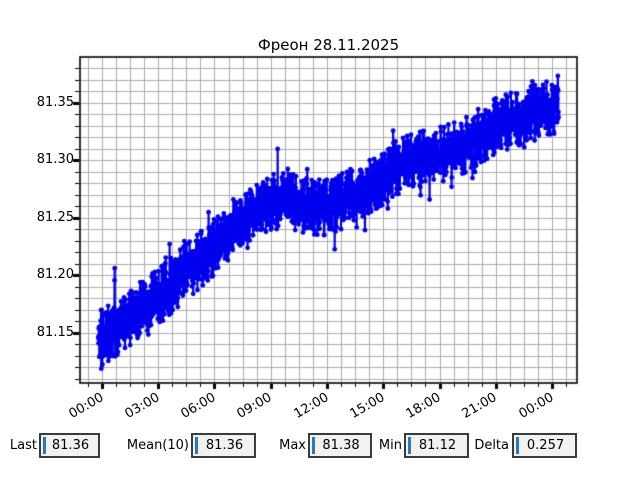 This screenshot has width=640, height=480. I want to click on stat-value-max: 81.38, so click(341, 445).